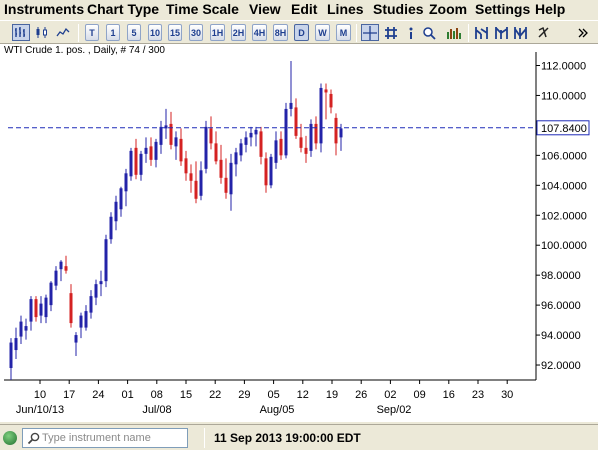 The height and width of the screenshot is (450, 598). What do you see at coordinates (390, 395) in the screenshot?
I see `x-tick-label: 02` at bounding box center [390, 395].